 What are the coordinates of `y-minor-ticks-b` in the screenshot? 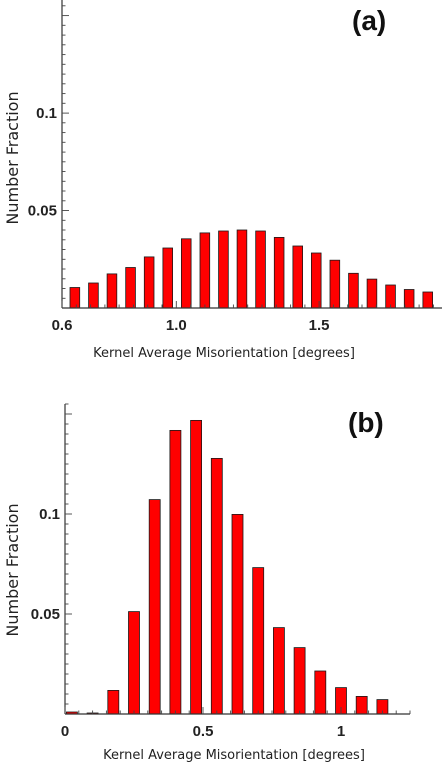 It's located at (68, 554).